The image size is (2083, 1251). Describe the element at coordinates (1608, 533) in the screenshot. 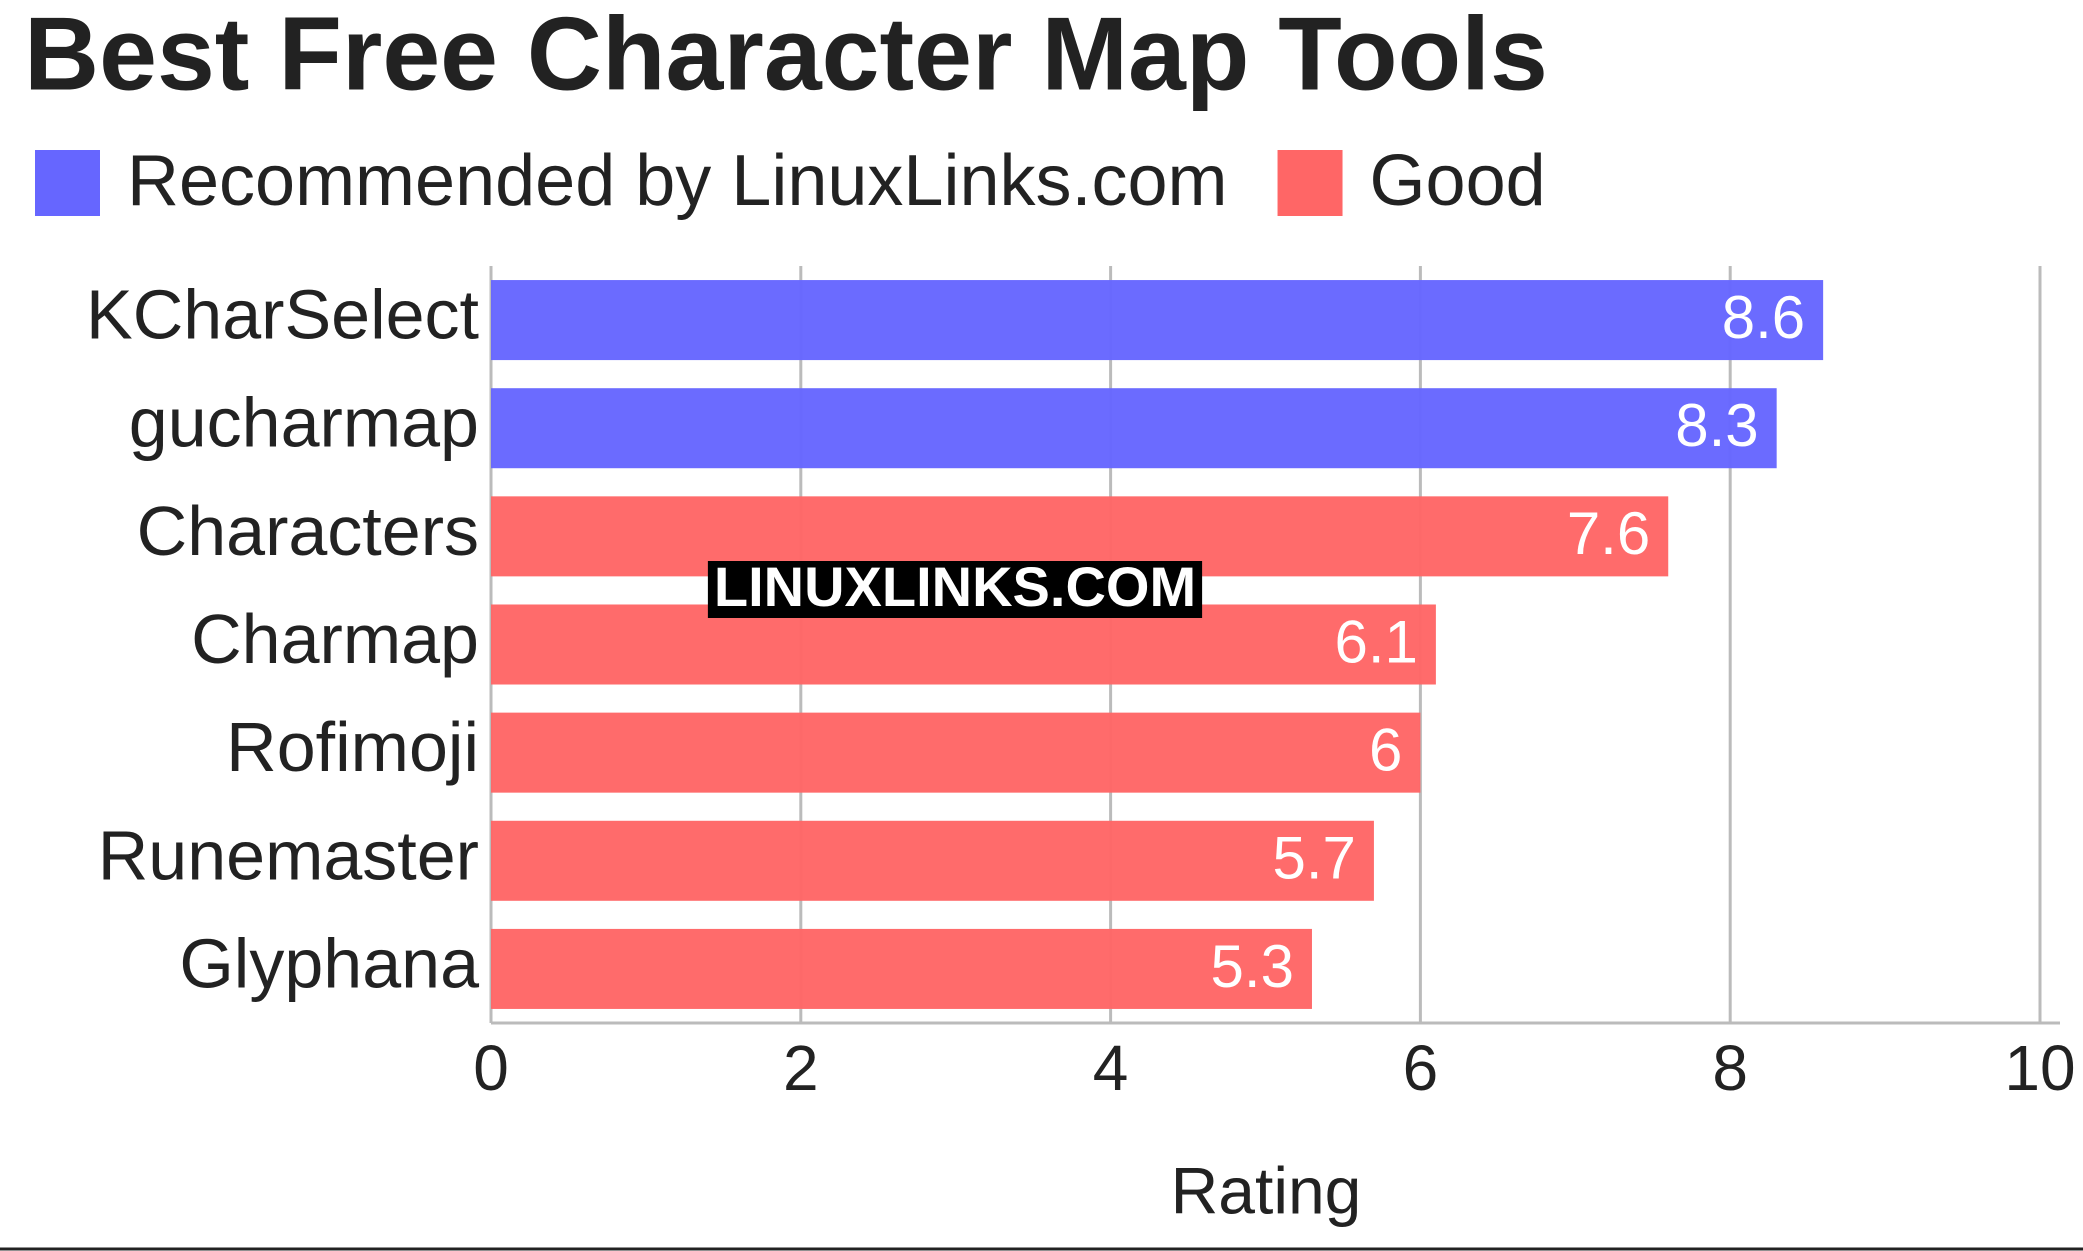

I see `data-label: 7.6` at that location.